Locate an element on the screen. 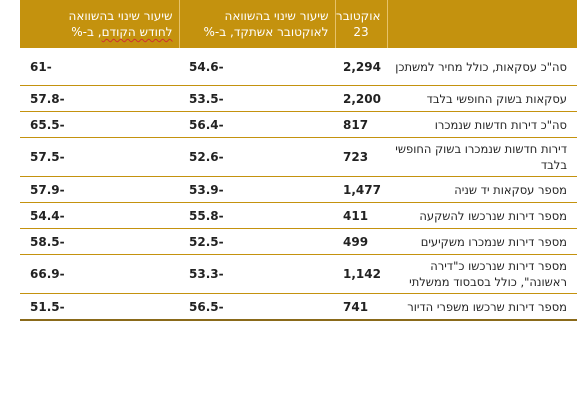 This screenshot has width=583, height=401. row-metric-label: מספר דירות שרכשו משפרי הדיור is located at coordinates (482, 307).